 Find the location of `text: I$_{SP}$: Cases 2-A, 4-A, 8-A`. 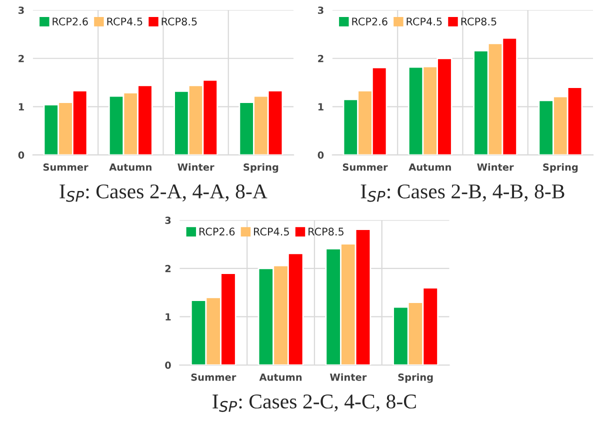

text: I$_{SP}$: Cases 2-A, 4-A, 8-A is located at coordinates (164, 193).